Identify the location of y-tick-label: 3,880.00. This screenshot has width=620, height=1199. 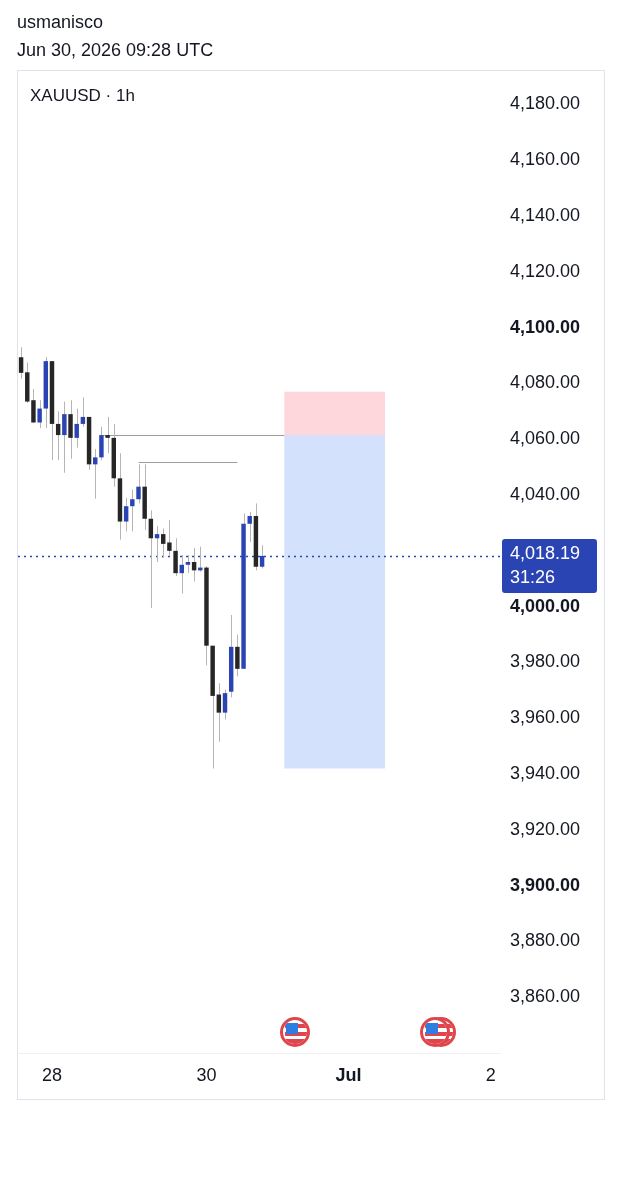
(545, 940).